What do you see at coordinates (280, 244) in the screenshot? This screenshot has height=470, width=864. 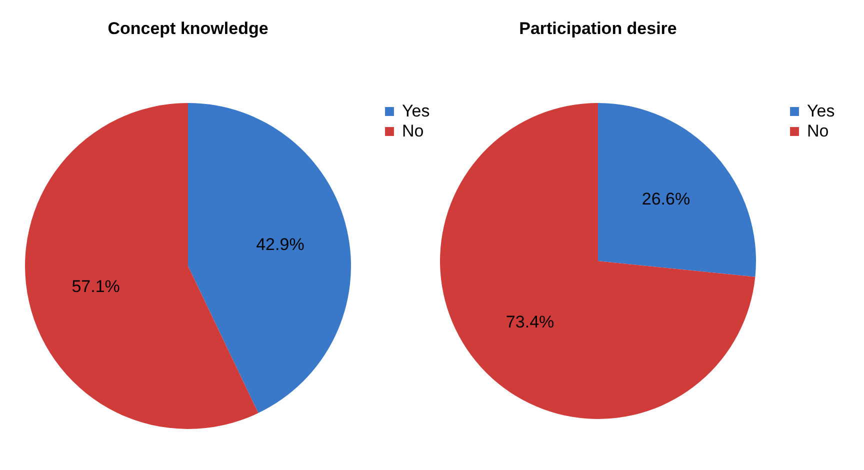 I see `data-label: 42.9%` at bounding box center [280, 244].